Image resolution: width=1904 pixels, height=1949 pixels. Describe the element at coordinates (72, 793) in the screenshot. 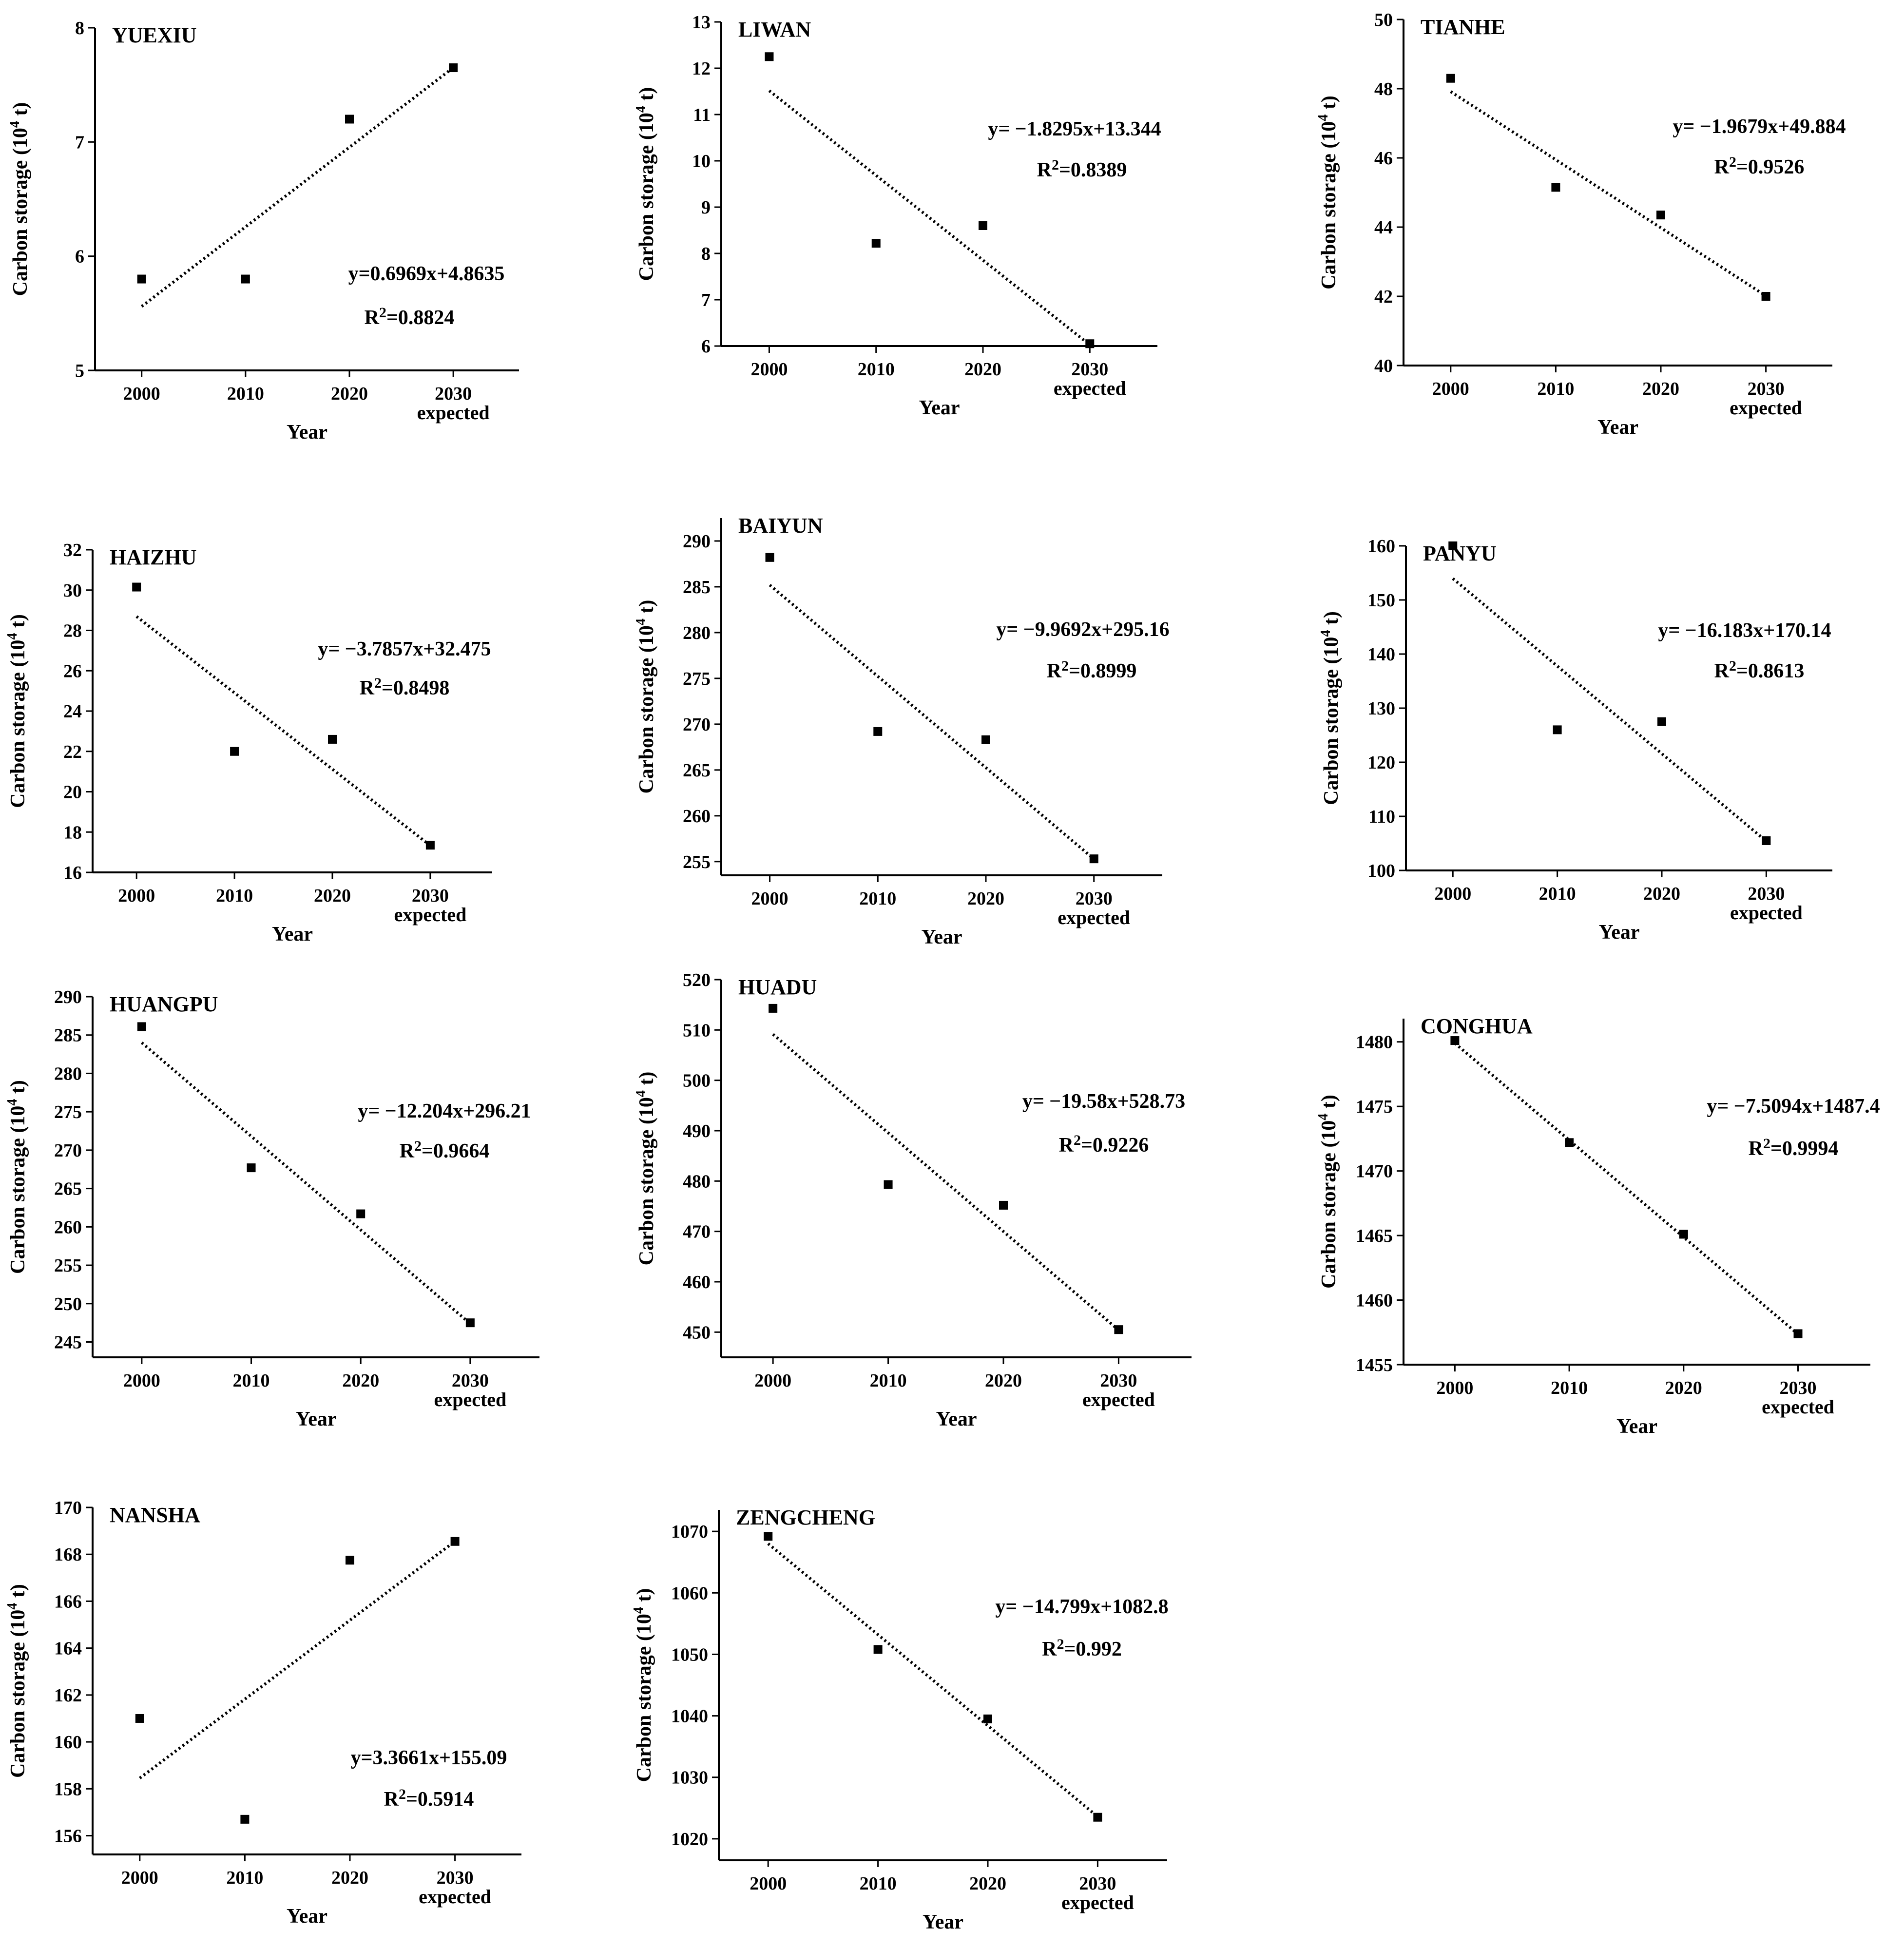

I see `y-tick-label: 20` at that location.